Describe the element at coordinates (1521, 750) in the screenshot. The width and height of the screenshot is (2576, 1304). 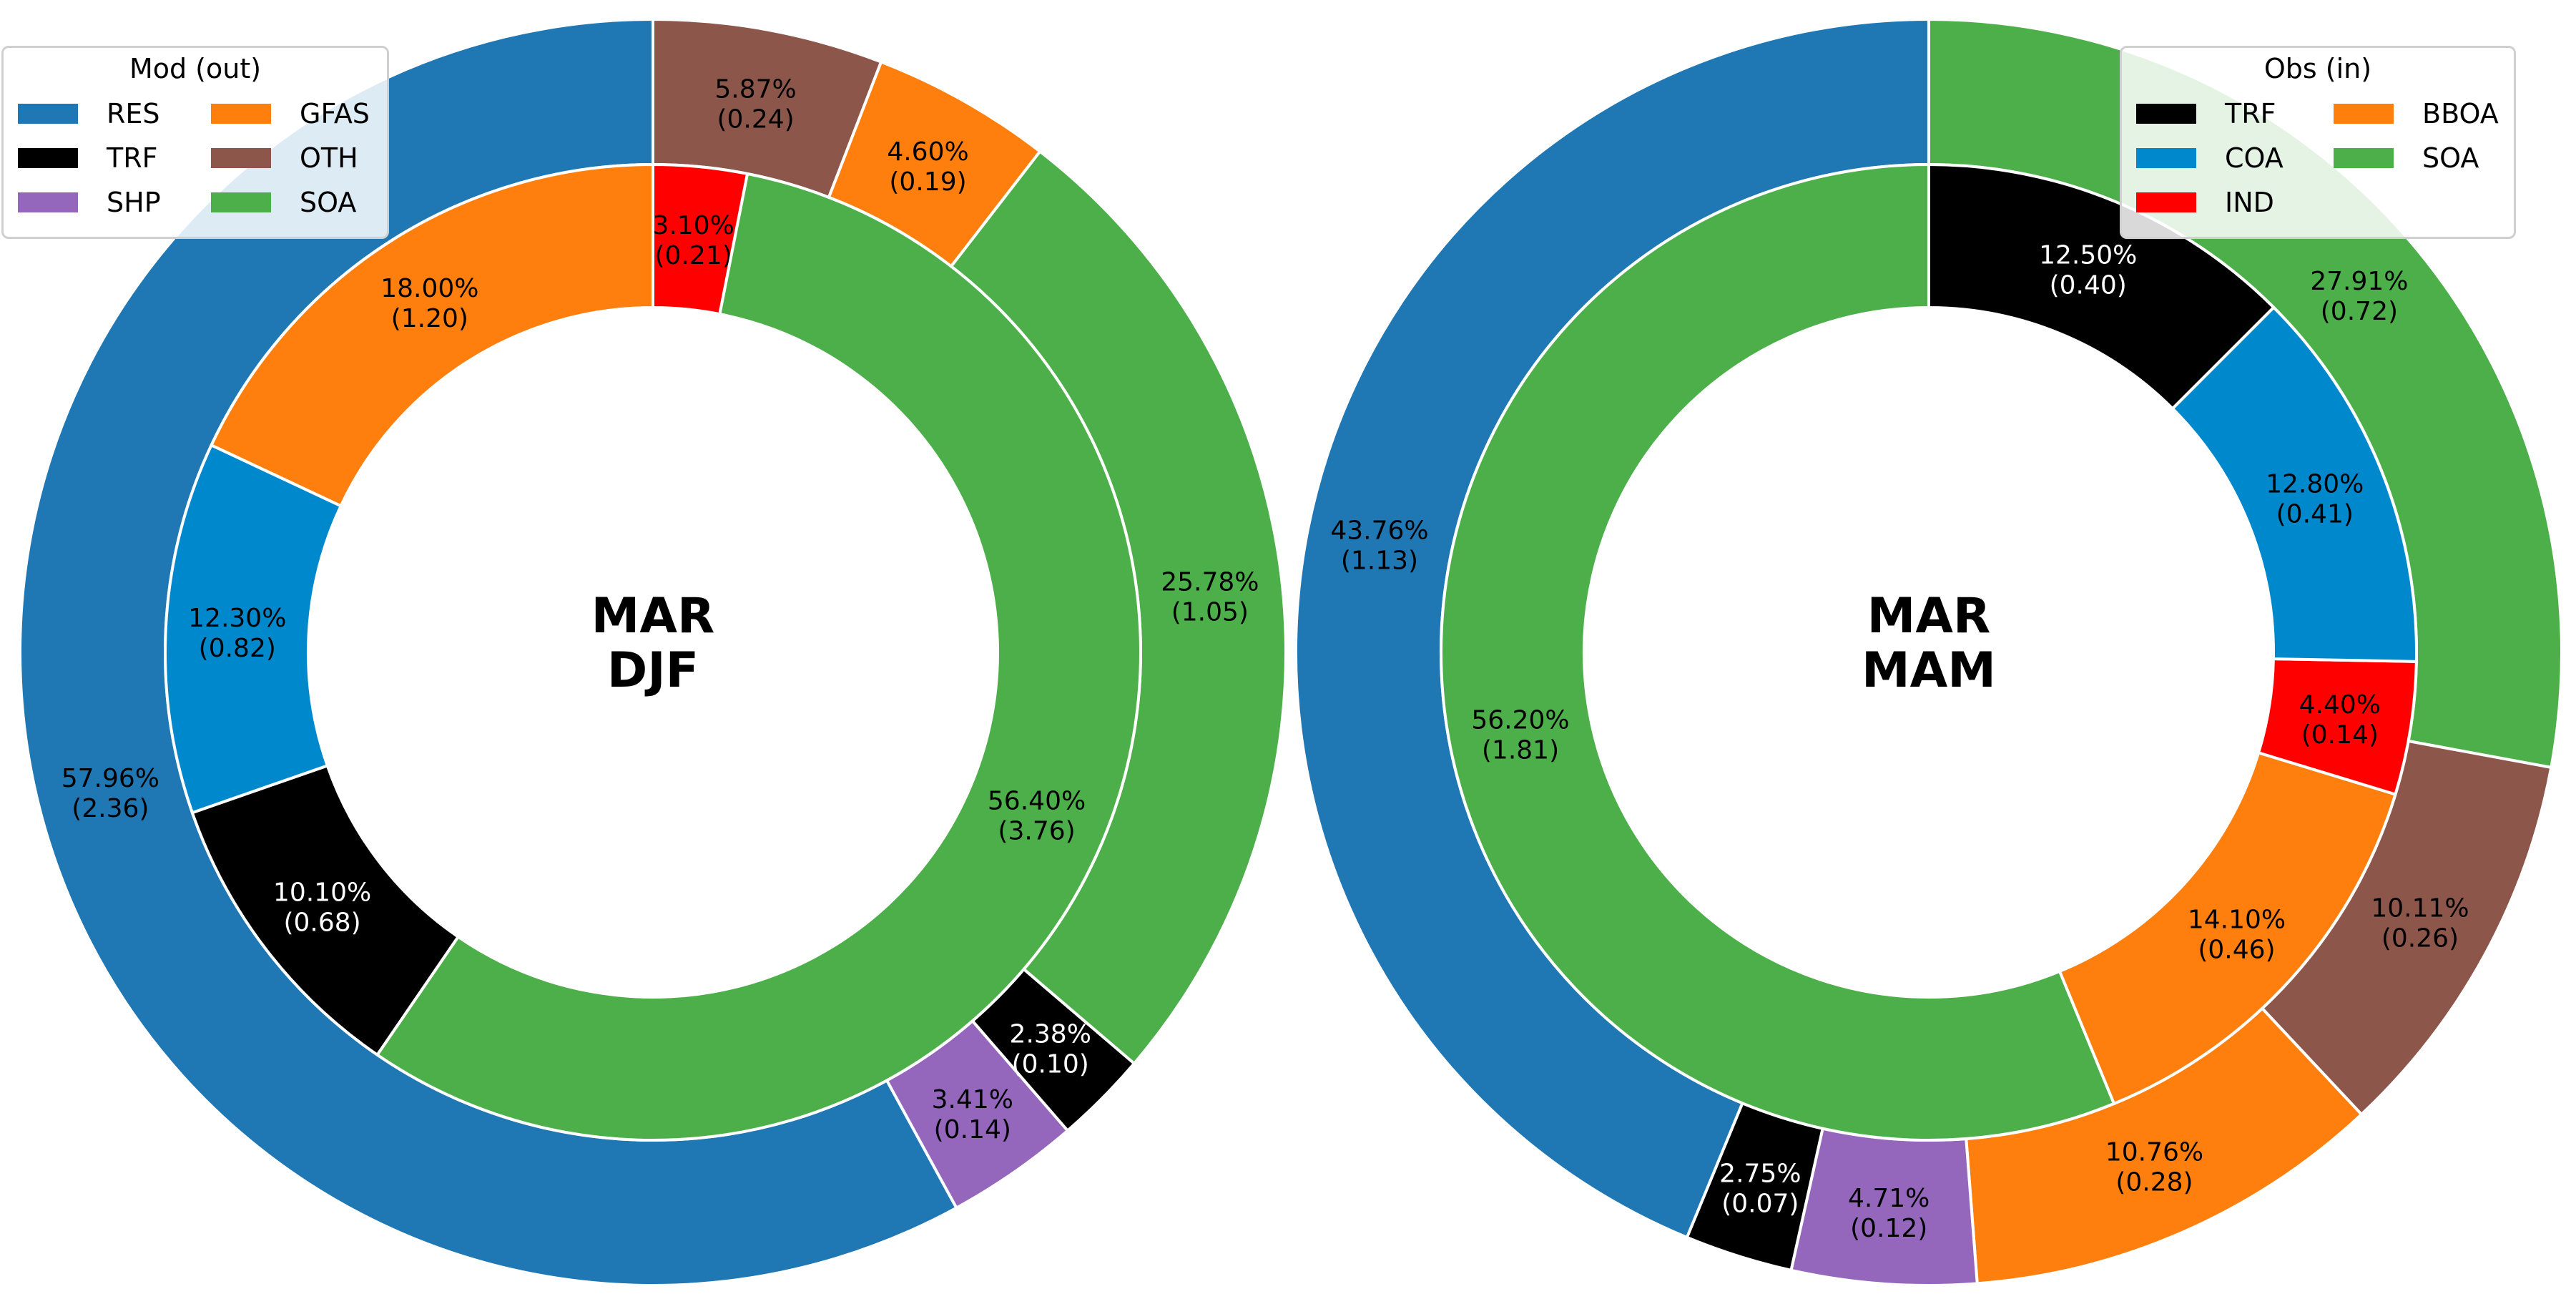
I see `slice-value: (1.81)` at that location.